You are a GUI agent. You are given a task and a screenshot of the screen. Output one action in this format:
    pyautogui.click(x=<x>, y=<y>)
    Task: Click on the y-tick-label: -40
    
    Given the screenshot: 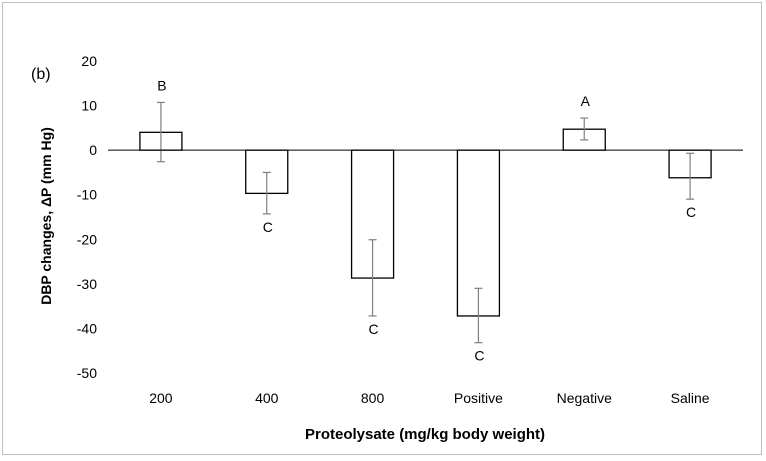 What is the action you would take?
    pyautogui.click(x=87, y=328)
    